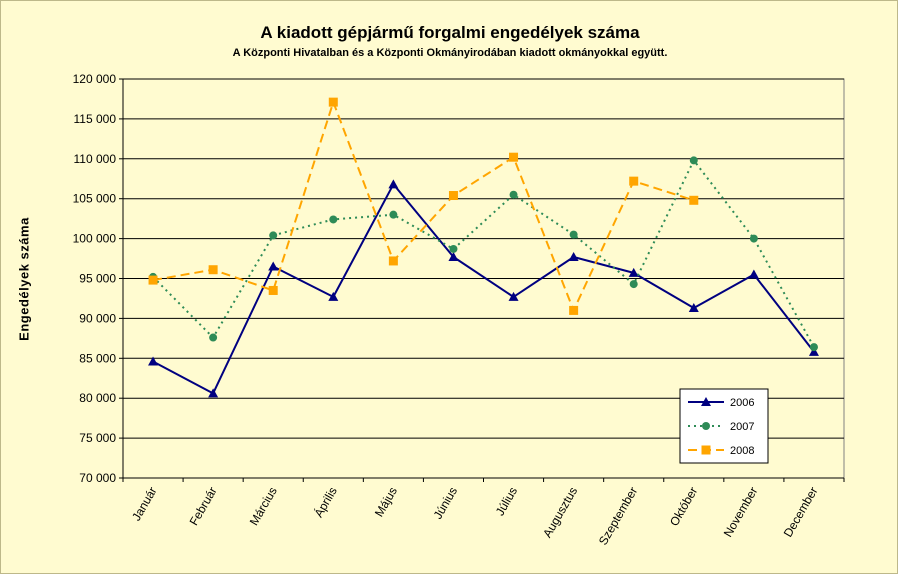 The height and width of the screenshot is (575, 898). What do you see at coordinates (706, 426) in the screenshot?
I see `legend-marker-2007` at bounding box center [706, 426].